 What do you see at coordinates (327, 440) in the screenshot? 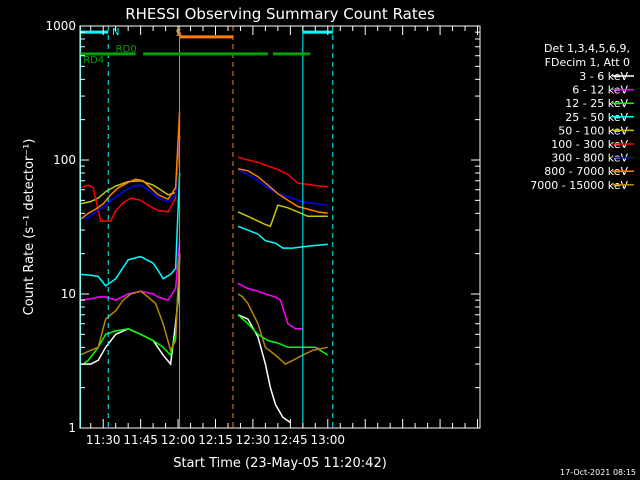
I see `x-tick-label: 13:00` at bounding box center [327, 440].